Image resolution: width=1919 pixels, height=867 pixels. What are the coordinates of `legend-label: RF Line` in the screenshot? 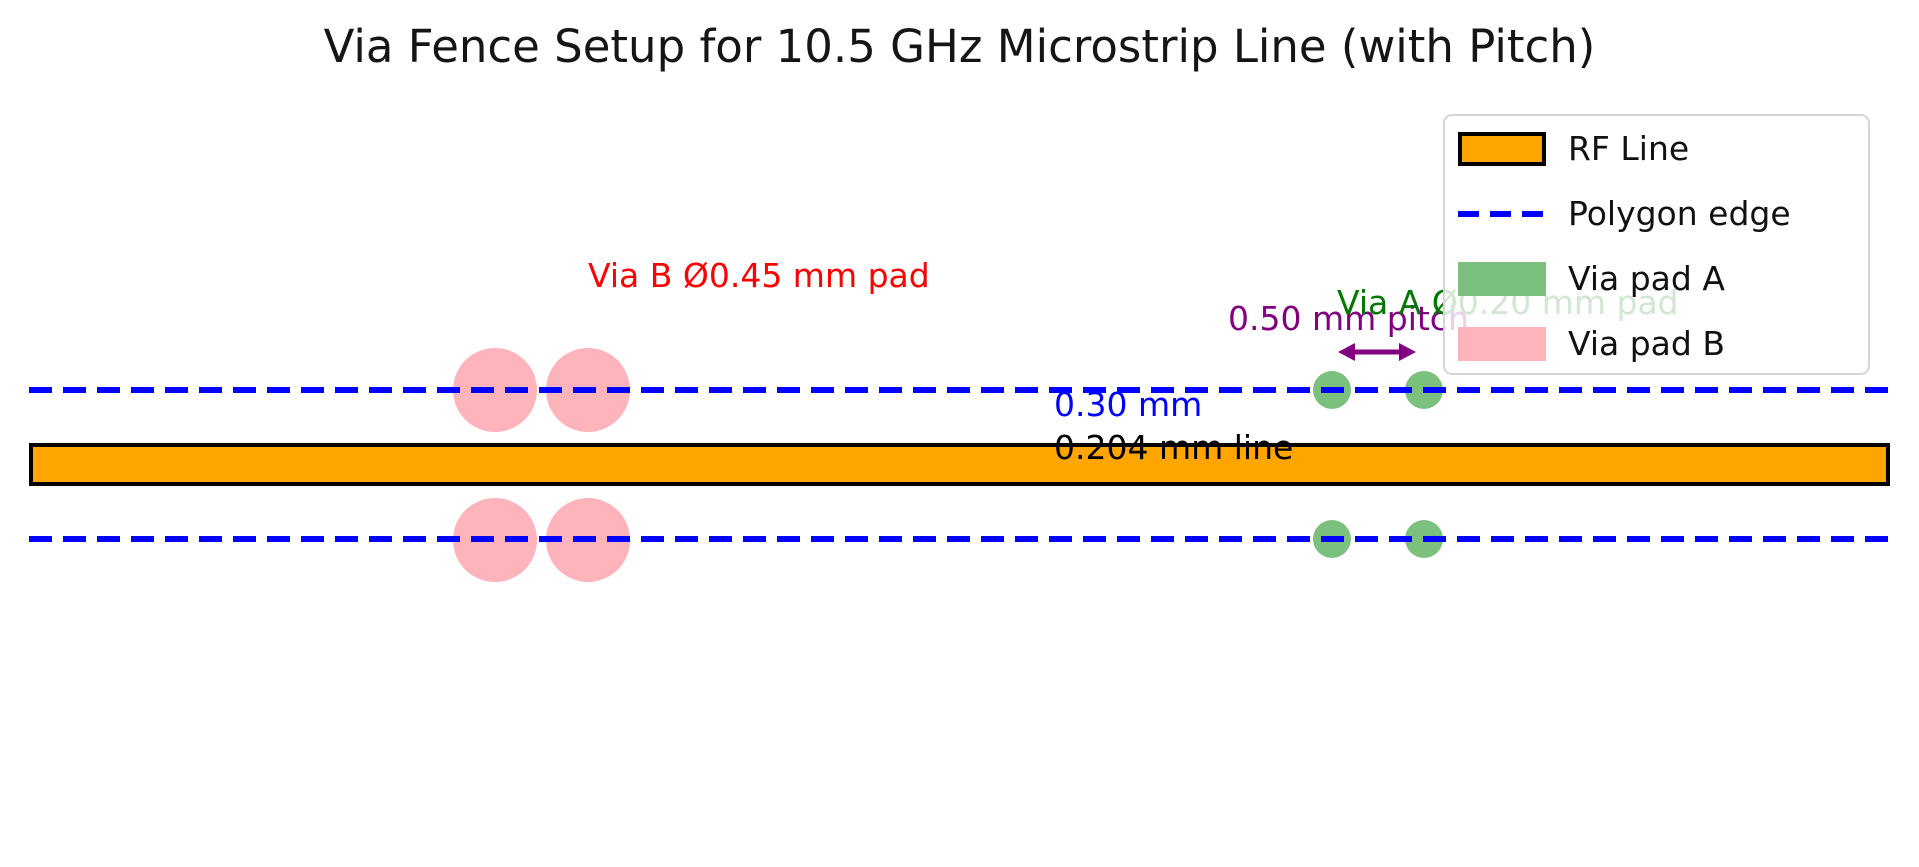 It's located at (1629, 148).